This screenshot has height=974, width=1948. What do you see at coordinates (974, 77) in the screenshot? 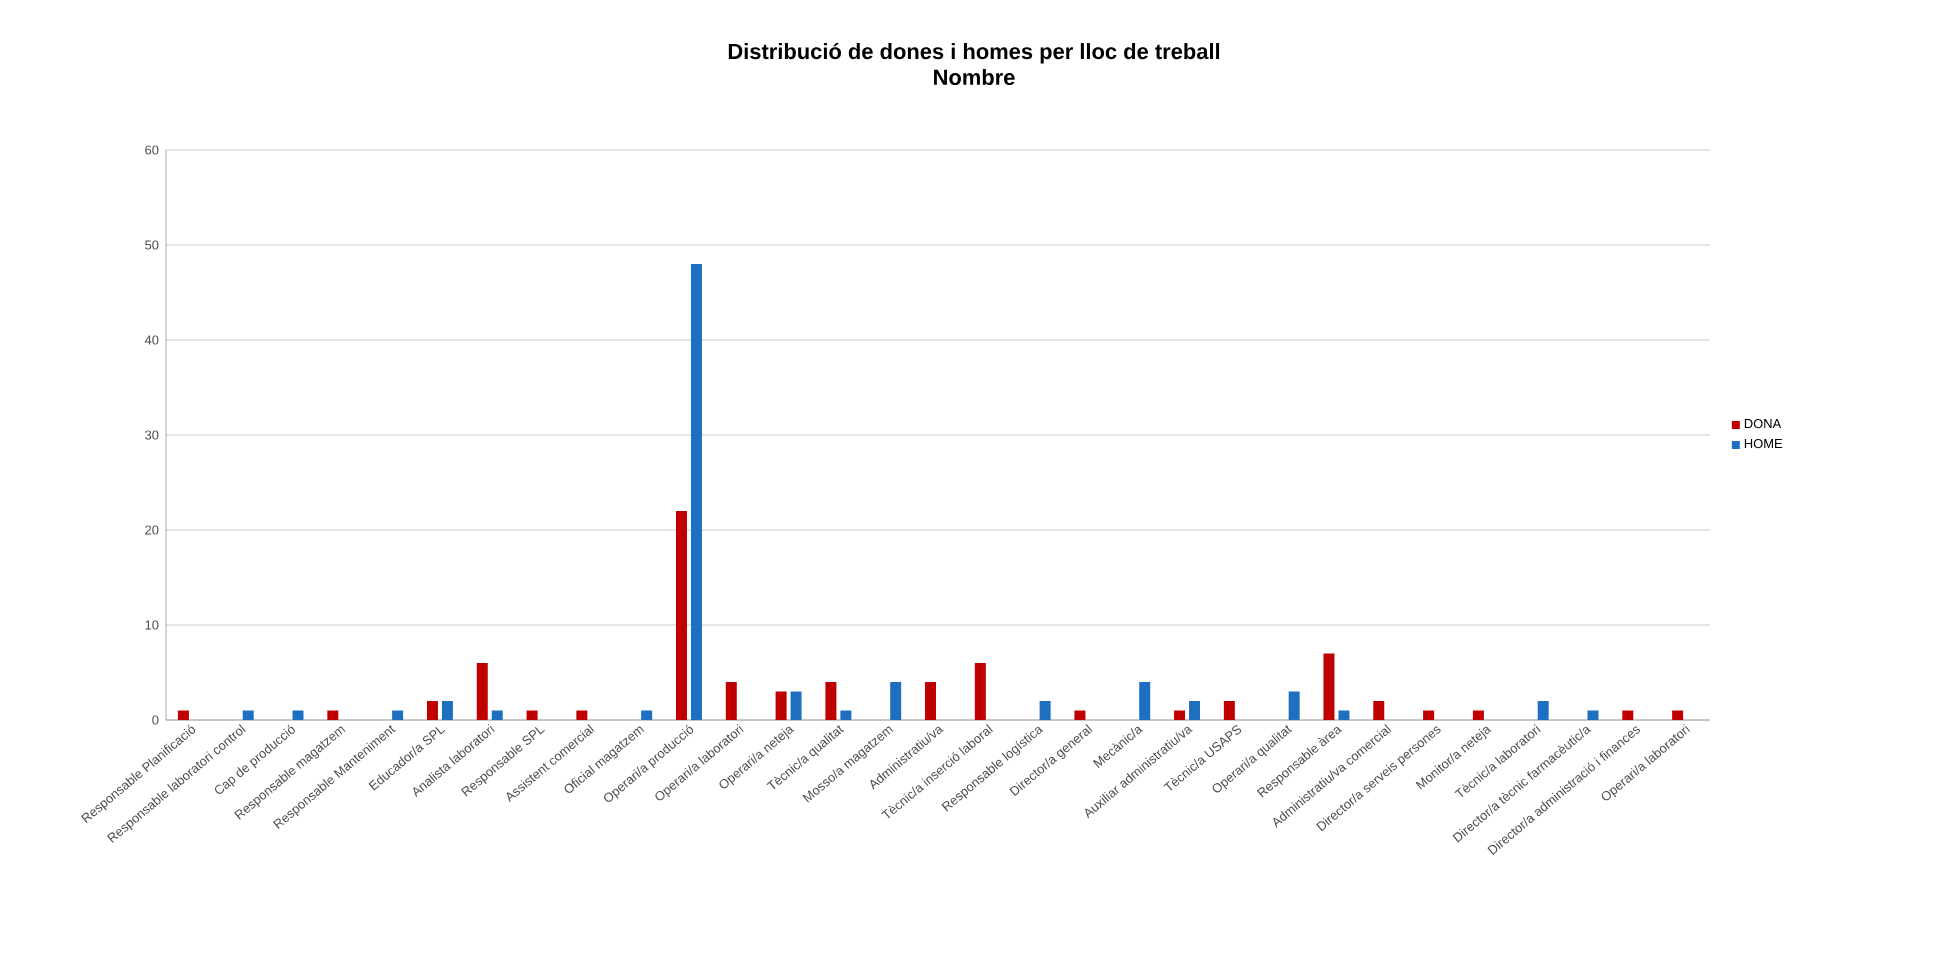
I see `chart-subtitle: Nombre` at bounding box center [974, 77].